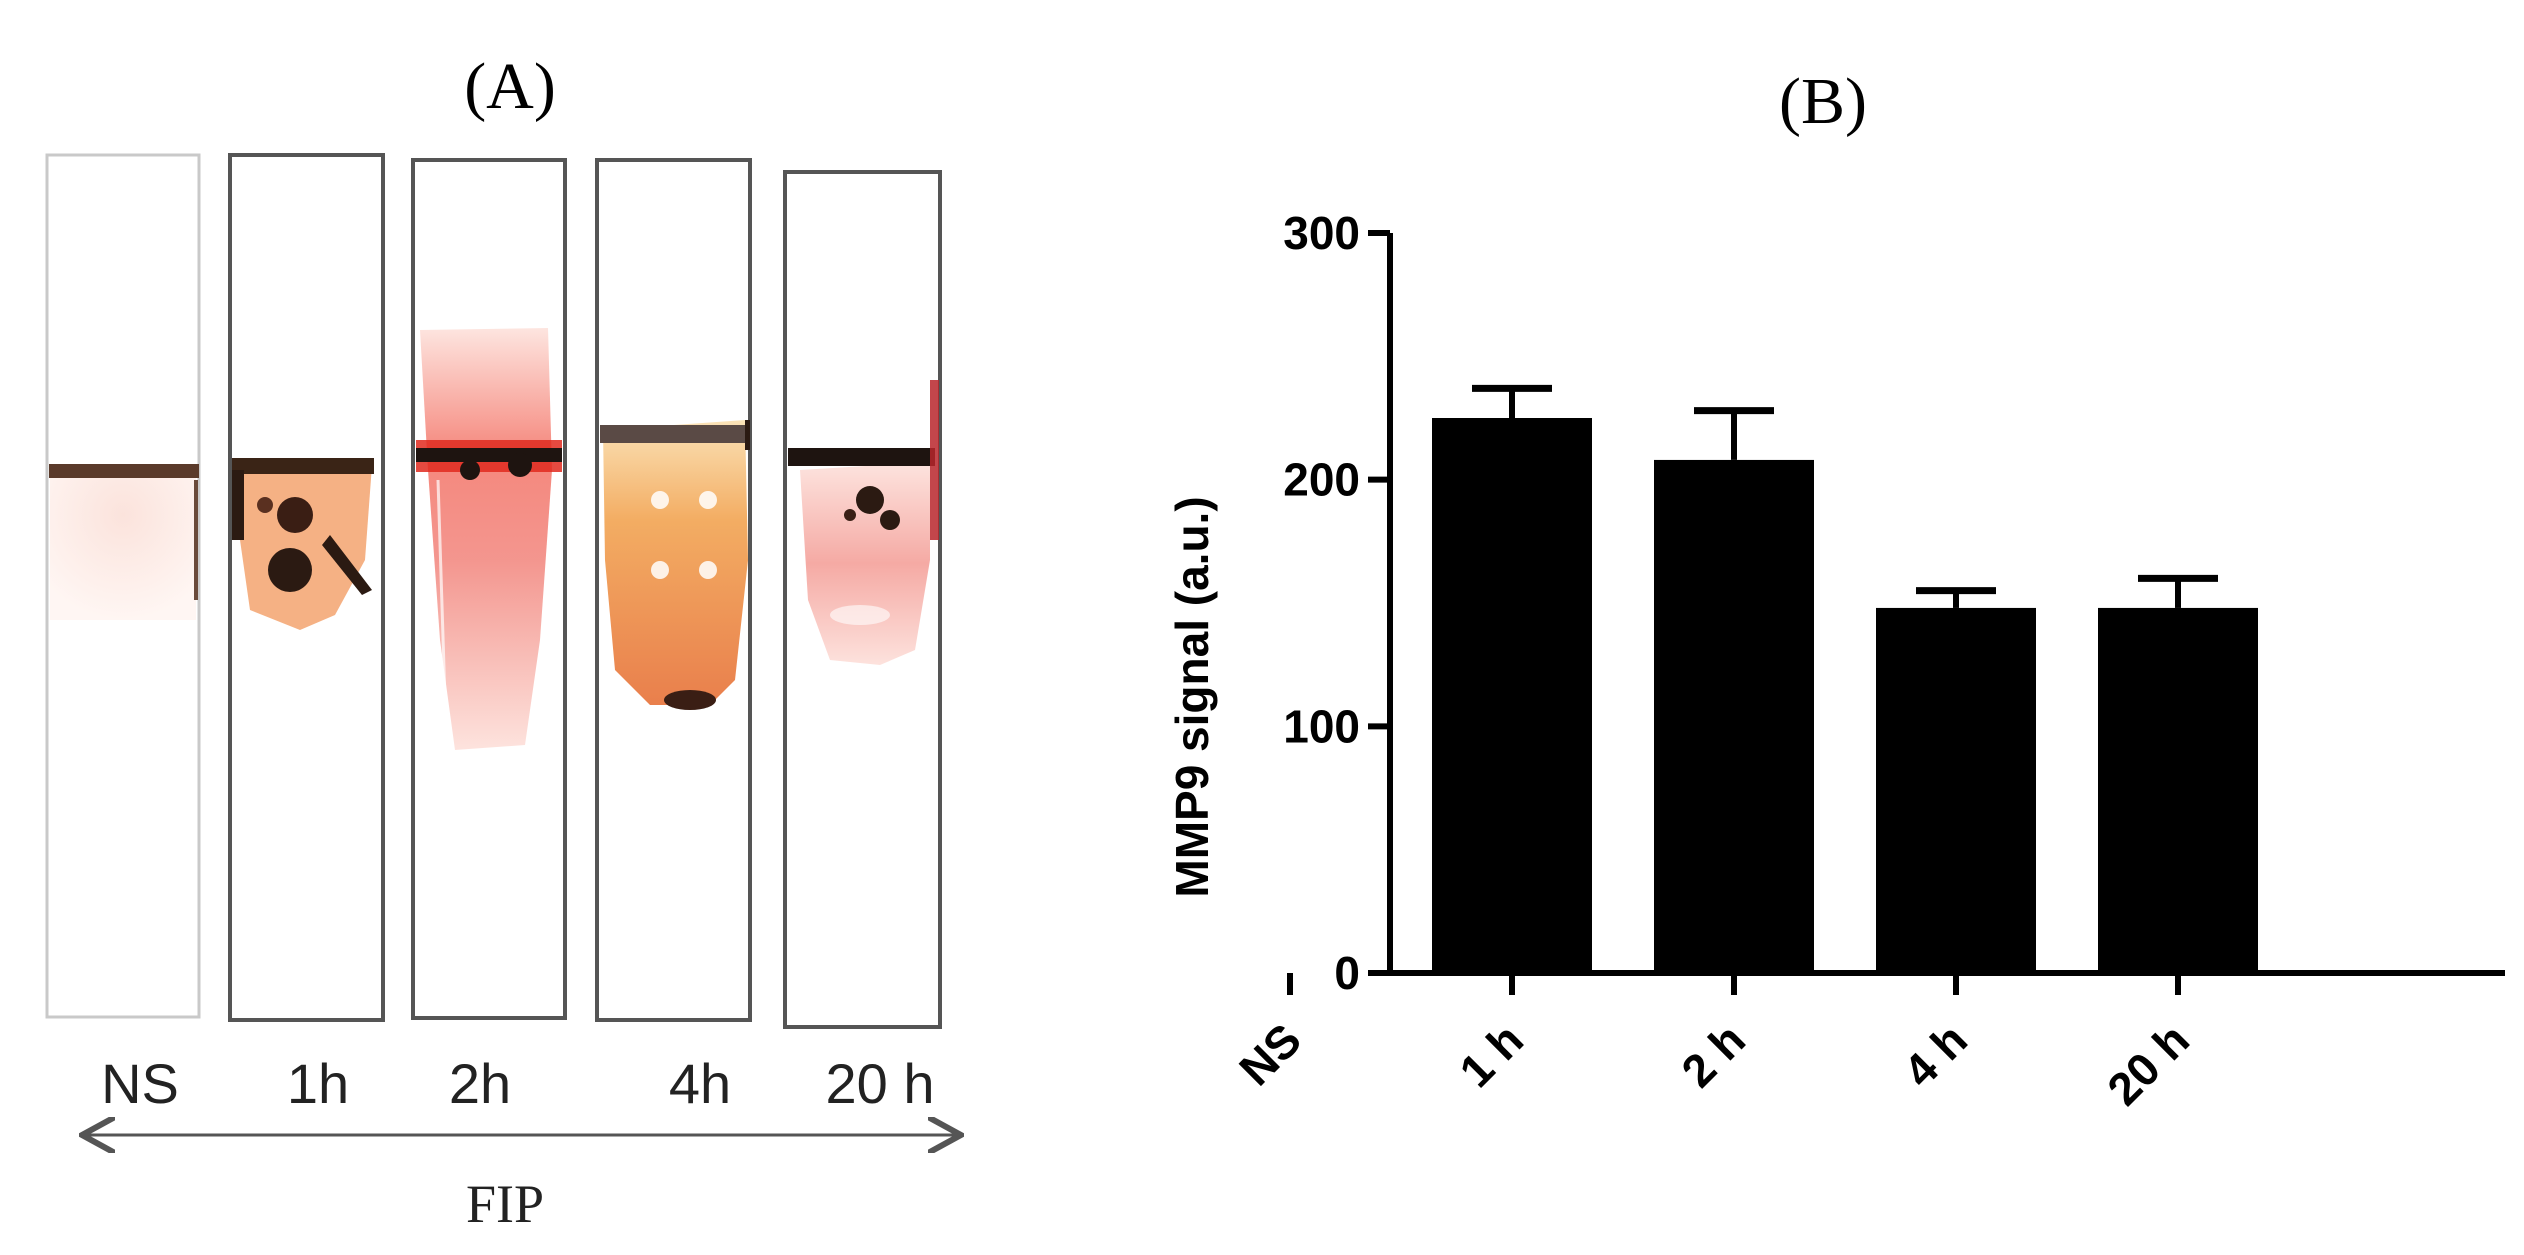 This screenshot has height=1255, width=2524. What do you see at coordinates (1823, 101) in the screenshot?
I see `chart-title: (B)` at bounding box center [1823, 101].